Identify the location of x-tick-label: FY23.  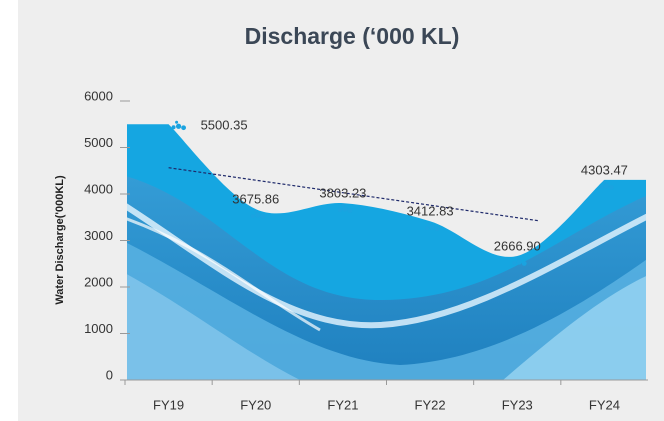
(517, 404).